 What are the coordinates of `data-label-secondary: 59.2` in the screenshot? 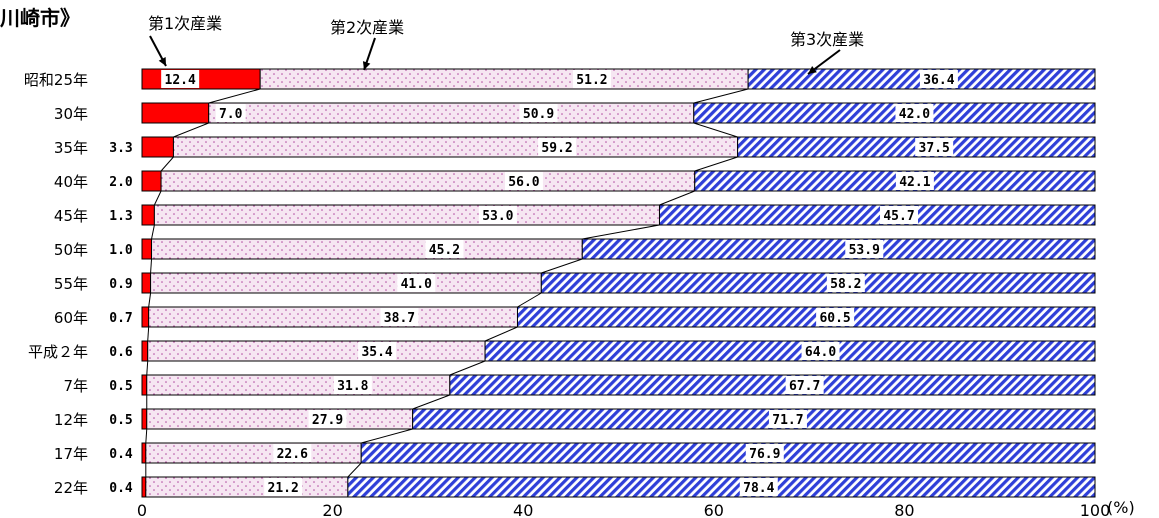 It's located at (556, 148).